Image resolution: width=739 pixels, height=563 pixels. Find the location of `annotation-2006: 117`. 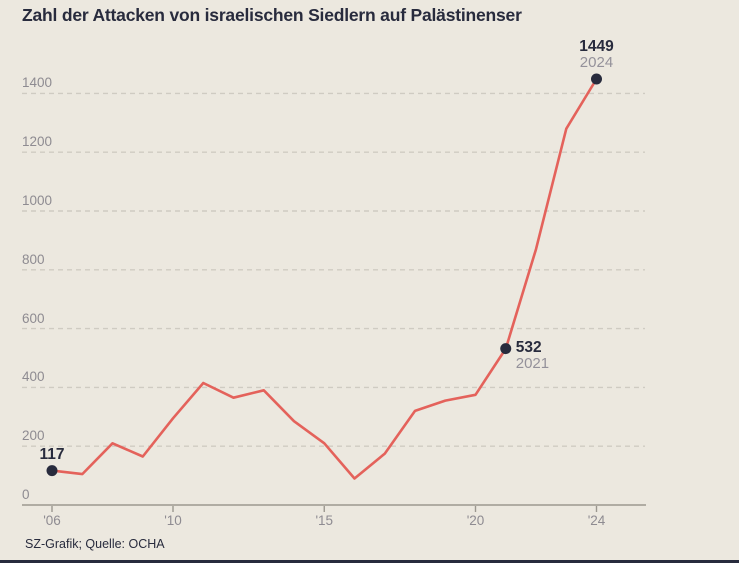

annotation-2006: 117 is located at coordinates (52, 454).